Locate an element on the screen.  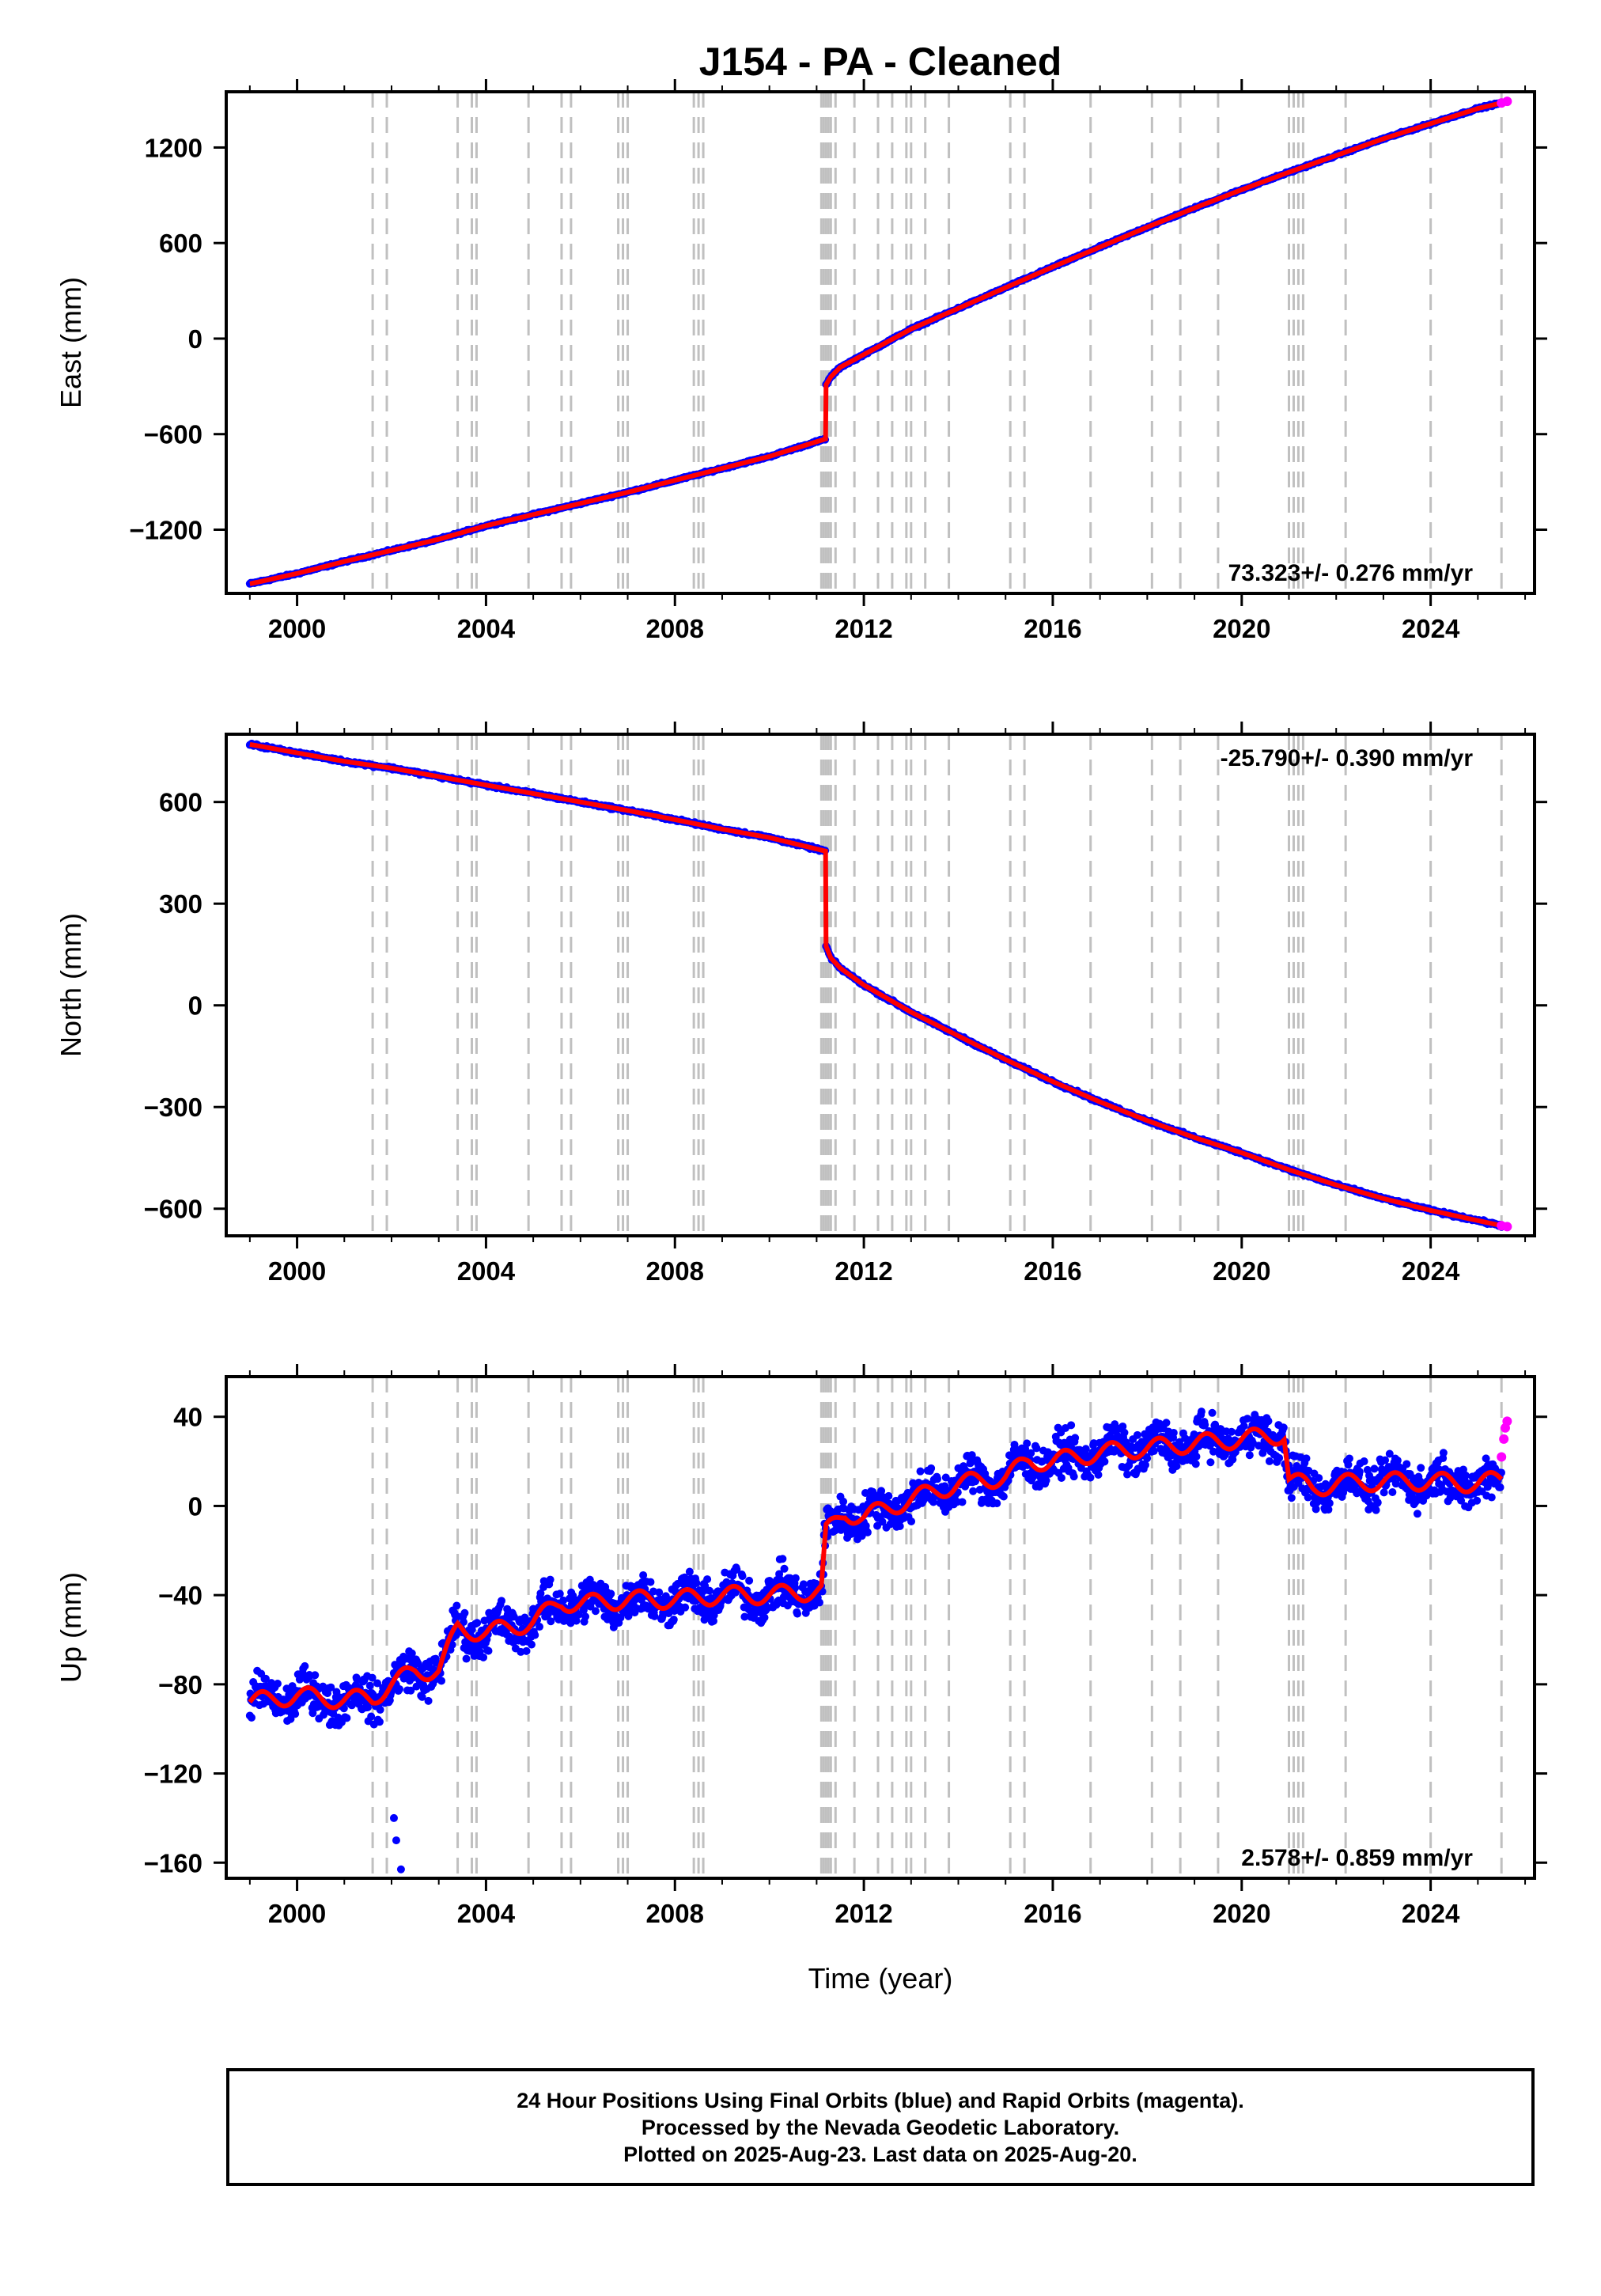
y-tick-label: 300 is located at coordinates (181, 904).